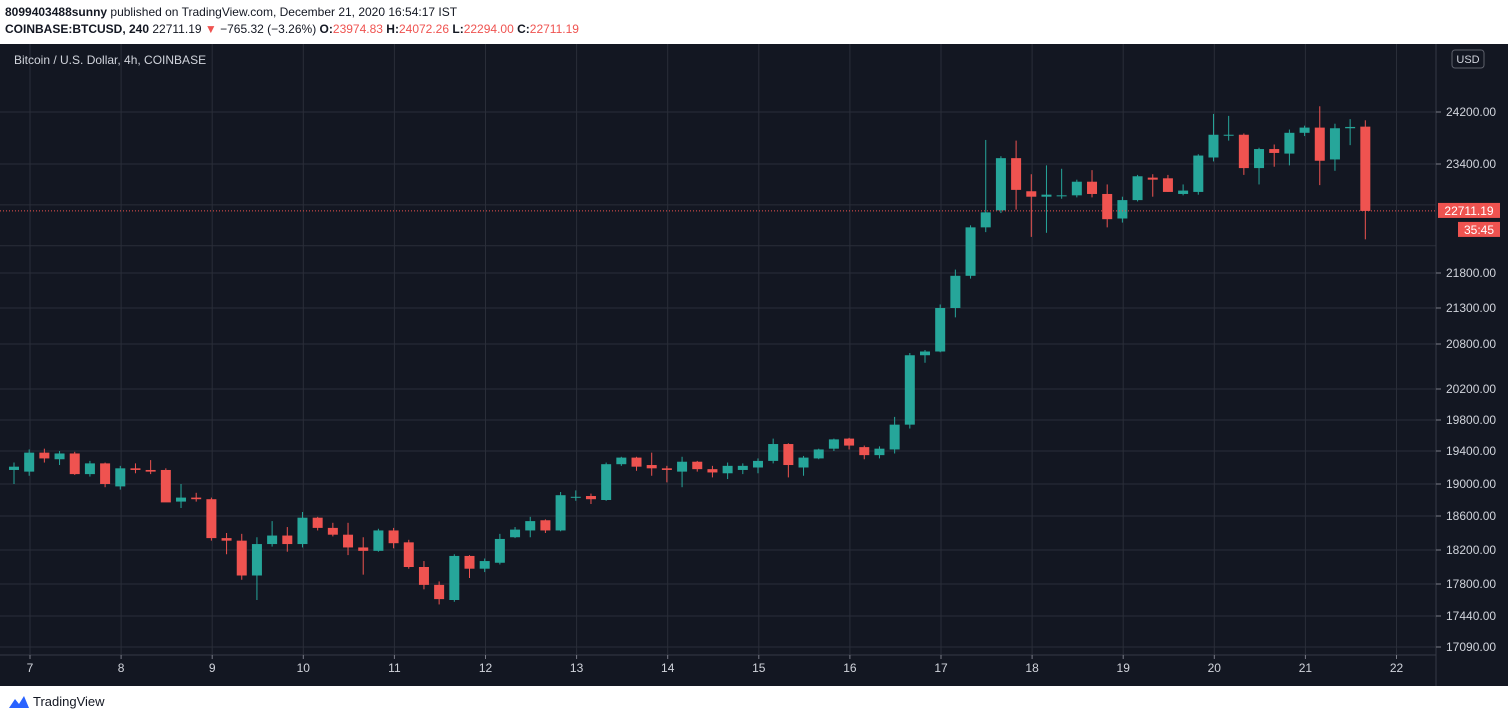  Describe the element at coordinates (715, 665) in the screenshot. I see `time-axis: 7 8 9 10 11 12 13 14 15 16 17 18 19 20 21 22` at that location.